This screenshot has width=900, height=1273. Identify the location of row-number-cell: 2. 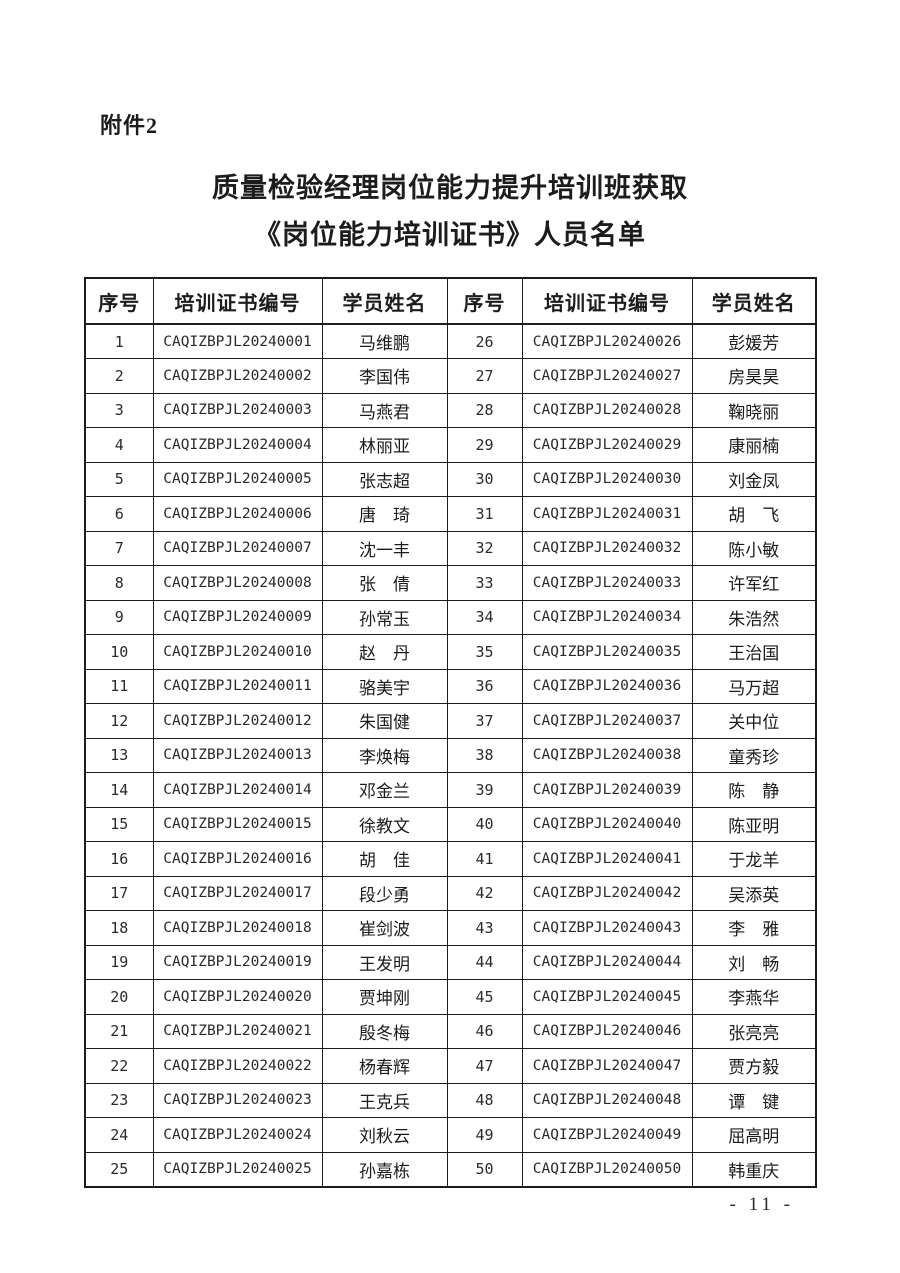
(119, 376).